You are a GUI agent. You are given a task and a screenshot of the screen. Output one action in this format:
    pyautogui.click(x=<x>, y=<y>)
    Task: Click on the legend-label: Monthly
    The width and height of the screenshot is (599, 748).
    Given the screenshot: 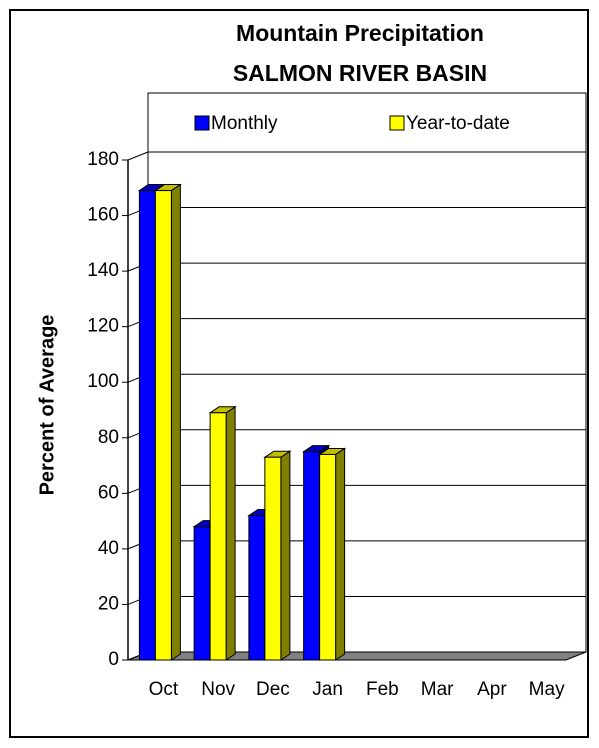 What is the action you would take?
    pyautogui.click(x=244, y=123)
    